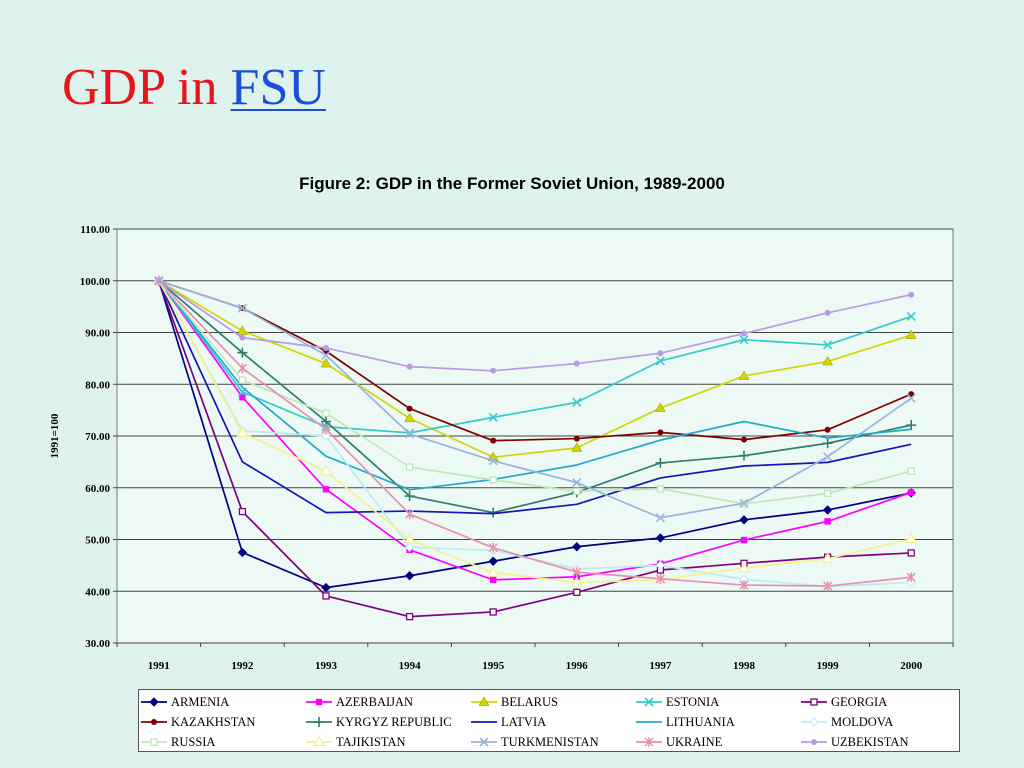 The width and height of the screenshot is (1024, 768). What do you see at coordinates (828, 666) in the screenshot?
I see `x-tick-label: 1999` at bounding box center [828, 666].